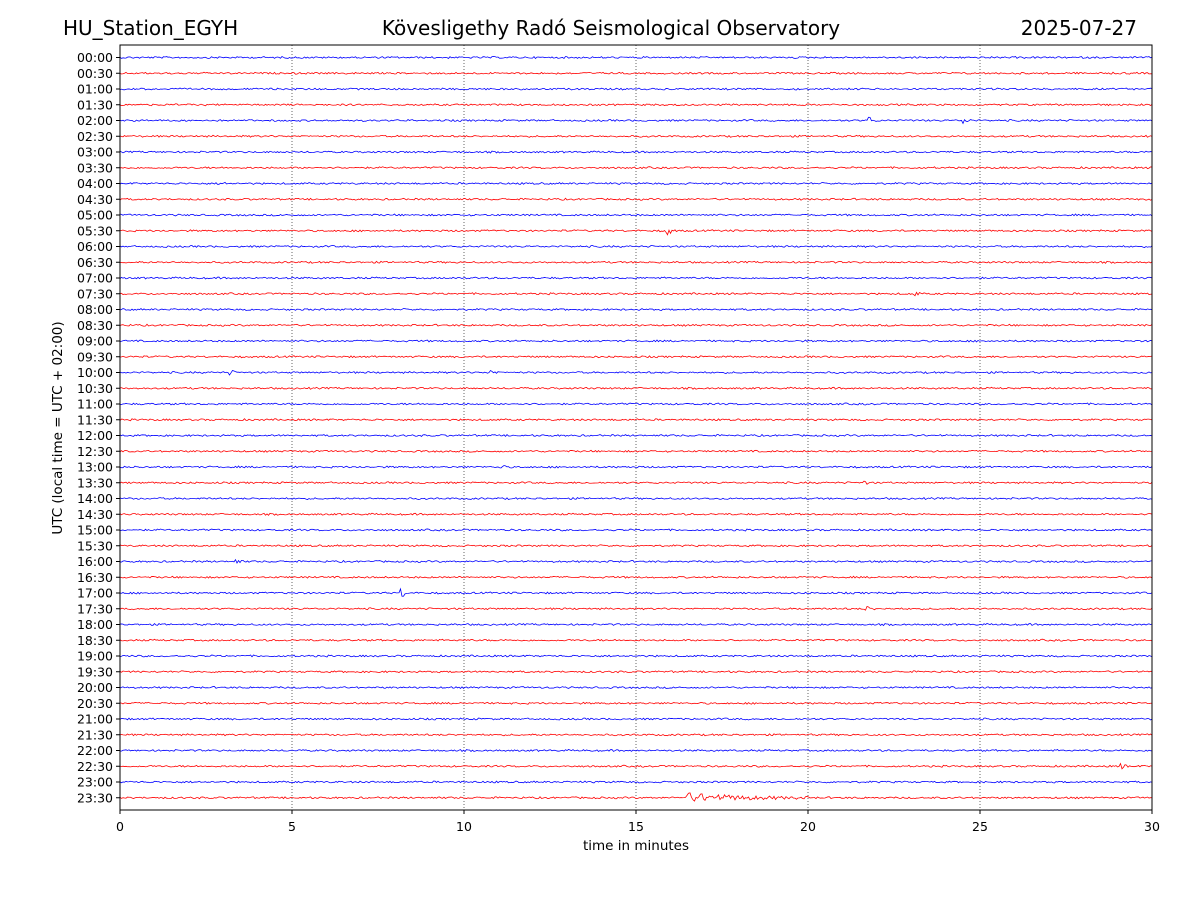  Describe the element at coordinates (95, 656) in the screenshot. I see `y-tick-label: 19:00` at that location.